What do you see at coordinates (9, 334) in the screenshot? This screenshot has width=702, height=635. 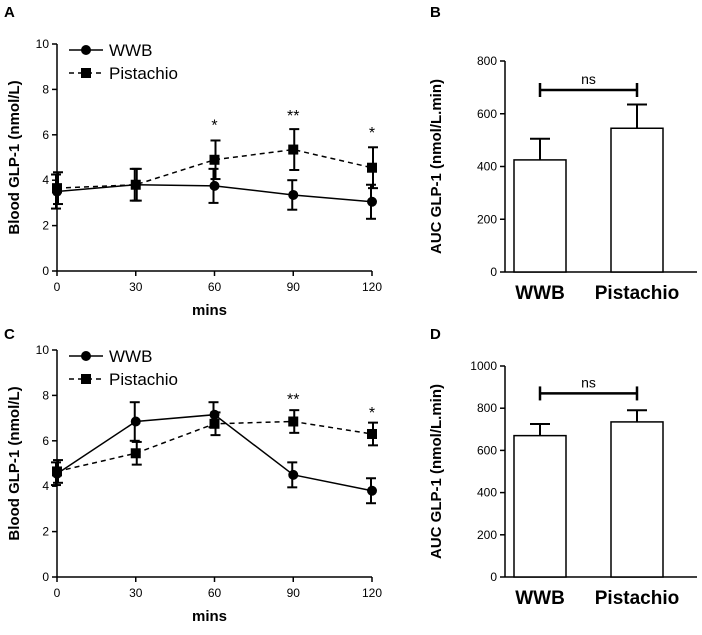 I see `panel-letter-c: C` at bounding box center [9, 334].